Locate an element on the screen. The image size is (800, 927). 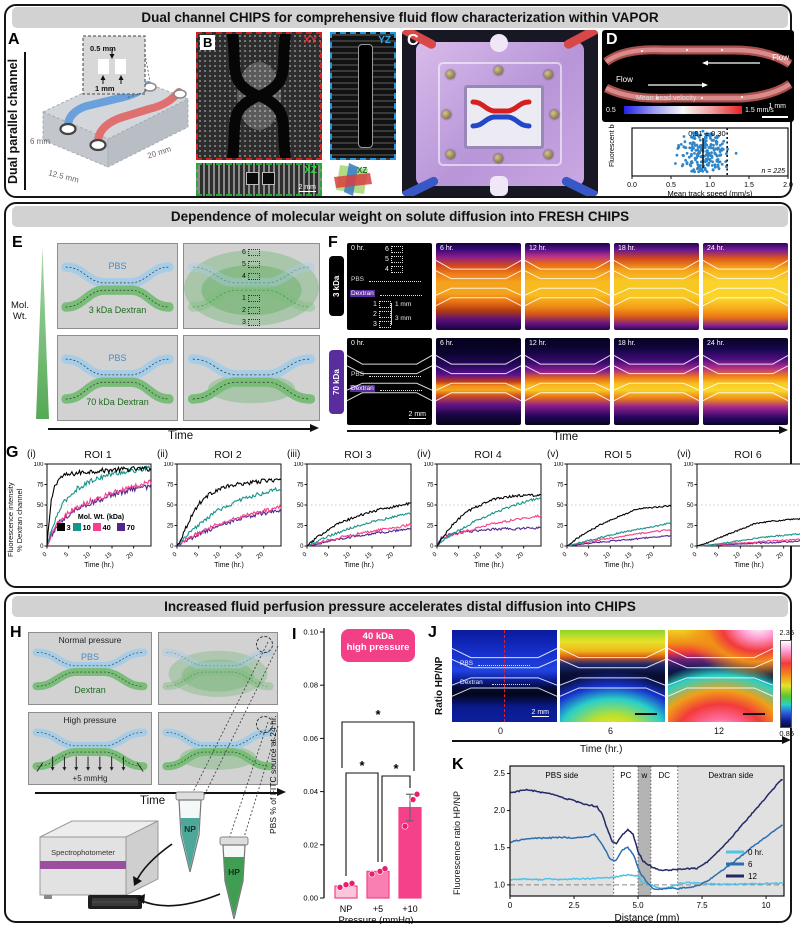
vapor-bioreactor-photo: C is located at coordinates (500, 113).